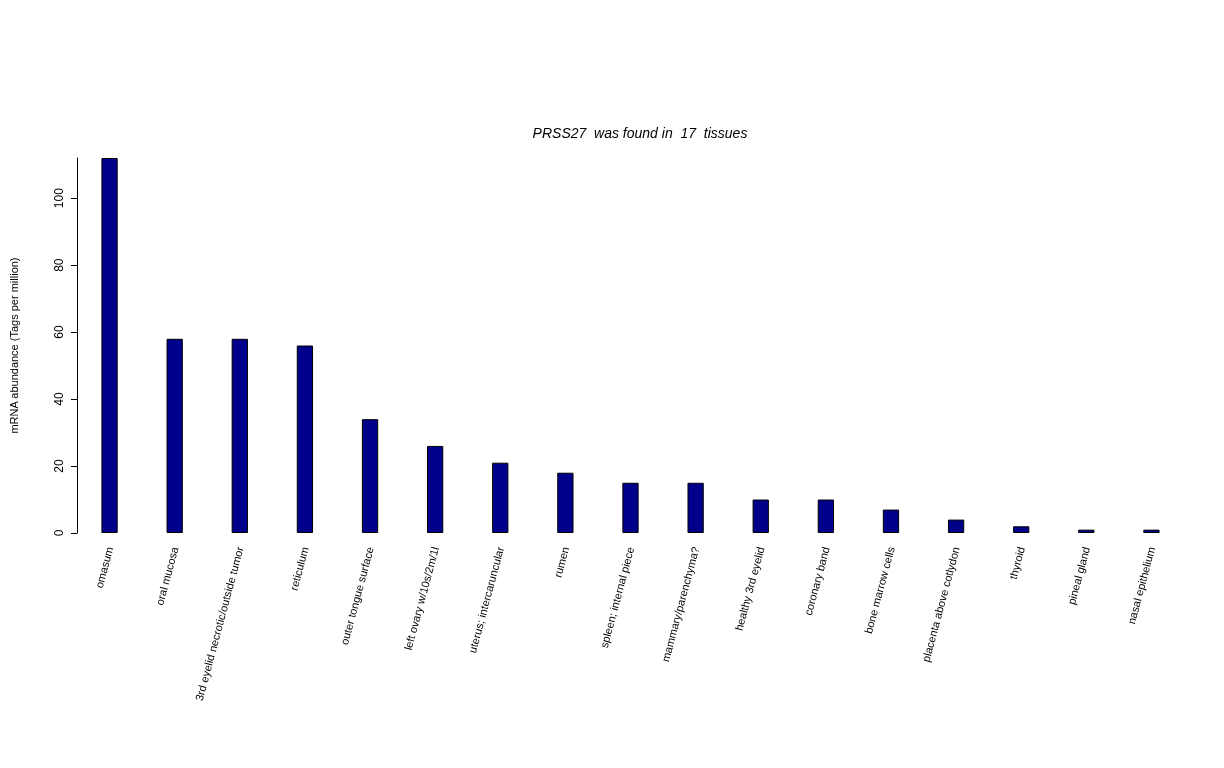 The image size is (1224, 768). Describe the element at coordinates (640, 133) in the screenshot. I see `chart-title: PRSS27 was found in 17 tissues` at that location.